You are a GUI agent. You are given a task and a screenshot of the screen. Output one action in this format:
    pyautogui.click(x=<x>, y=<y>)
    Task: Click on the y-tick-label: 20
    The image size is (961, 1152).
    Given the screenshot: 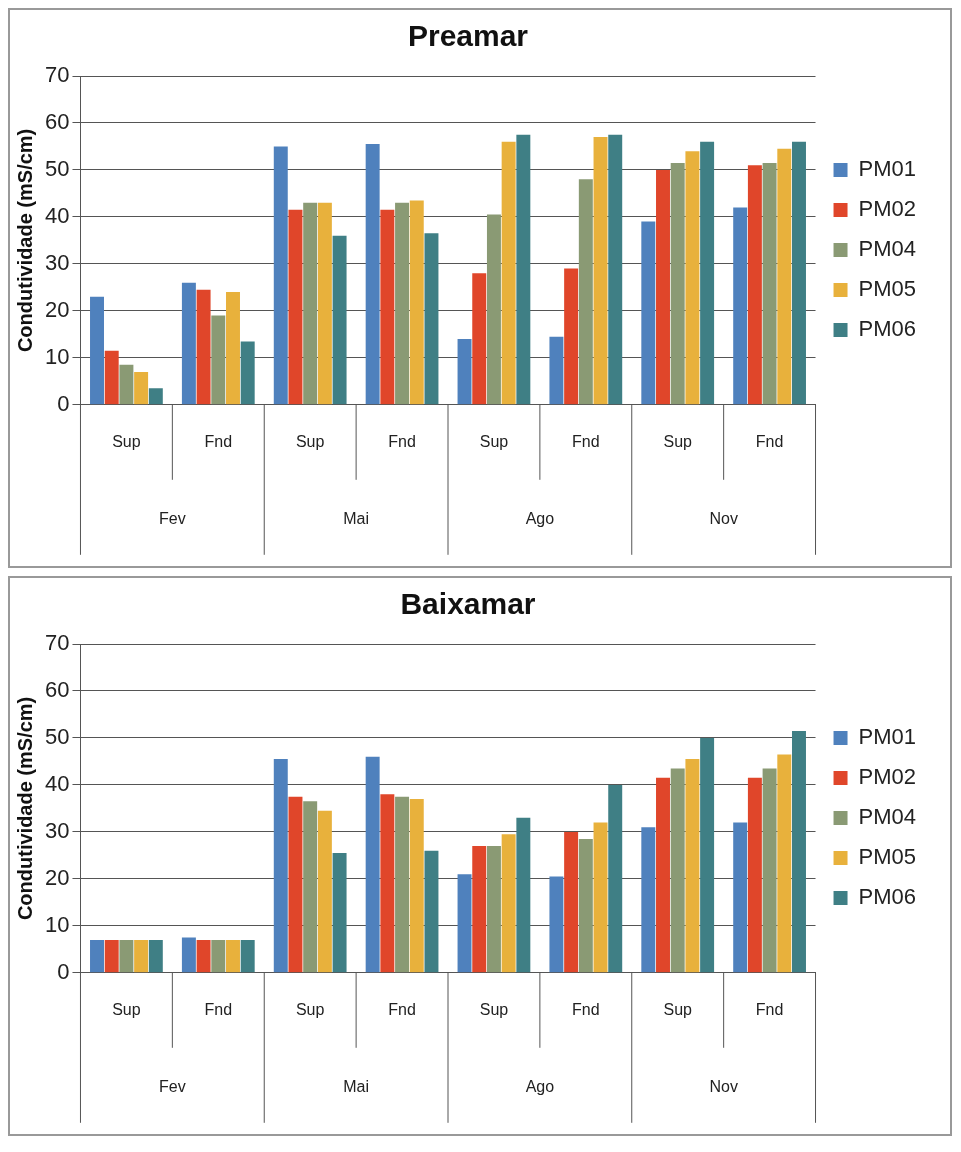 What is the action you would take?
    pyautogui.click(x=57, y=309)
    